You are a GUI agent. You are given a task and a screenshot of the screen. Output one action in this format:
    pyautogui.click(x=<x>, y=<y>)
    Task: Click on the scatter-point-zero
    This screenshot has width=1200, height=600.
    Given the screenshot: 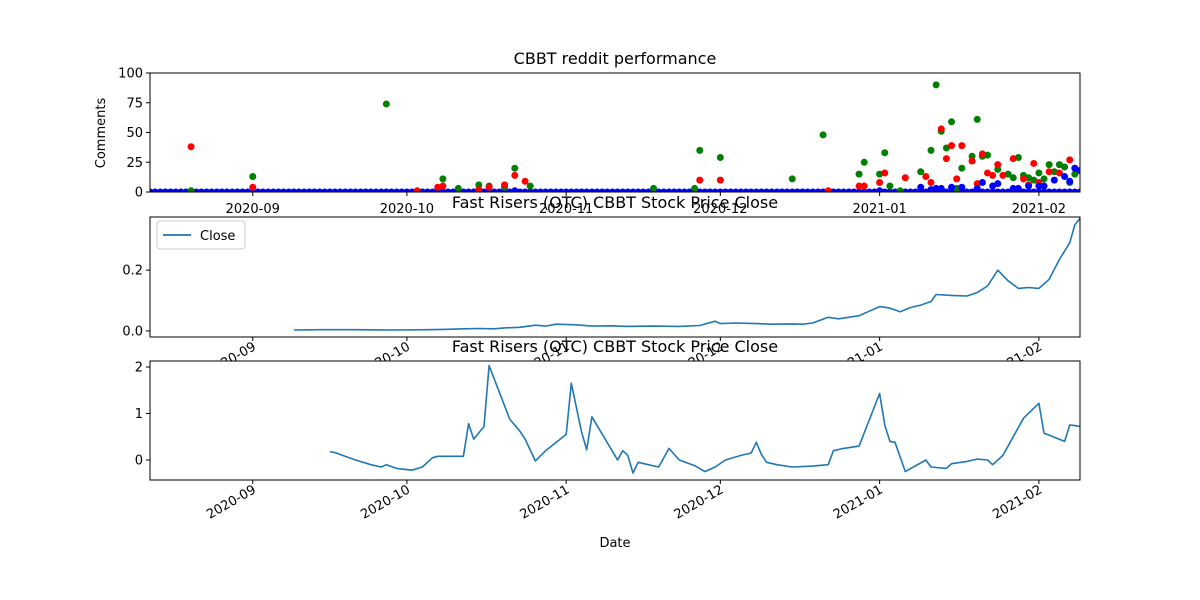 What is the action you would take?
    pyautogui.click(x=1078, y=190)
    